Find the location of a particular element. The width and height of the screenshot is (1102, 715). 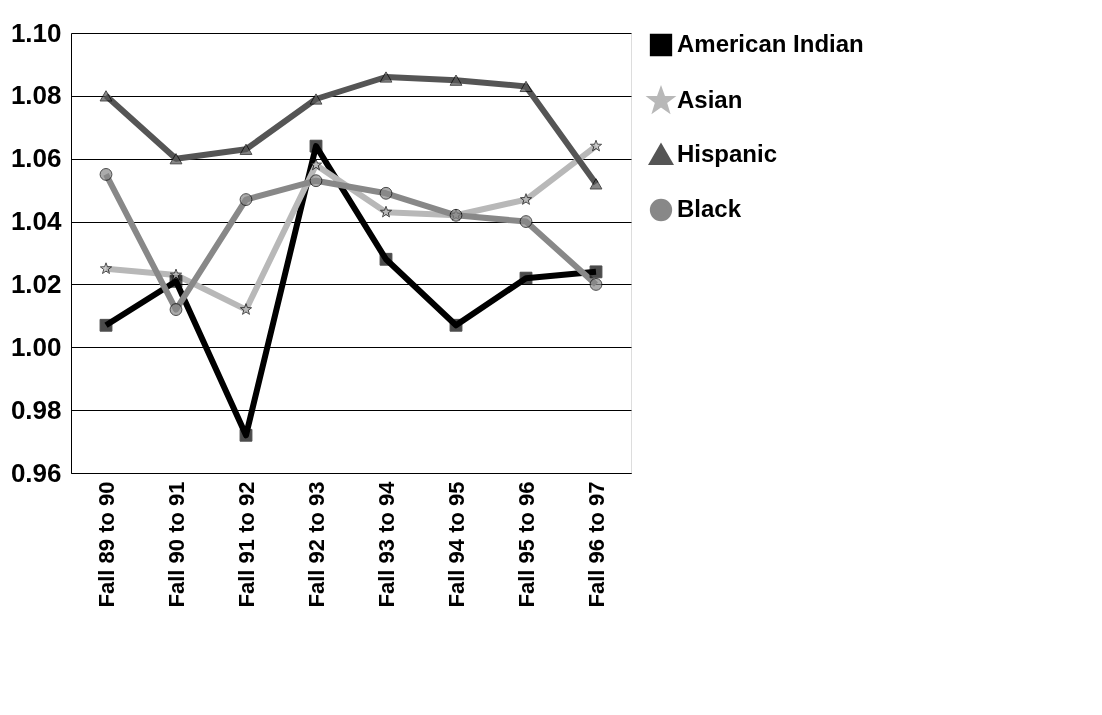

x-tick-label: Fall 90 to 91 is located at coordinates (176, 544).